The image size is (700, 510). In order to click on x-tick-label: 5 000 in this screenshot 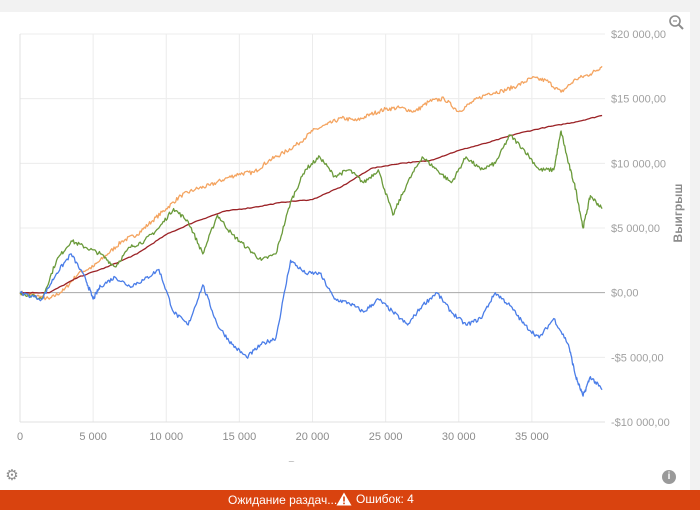, I will do `click(93, 437)`.